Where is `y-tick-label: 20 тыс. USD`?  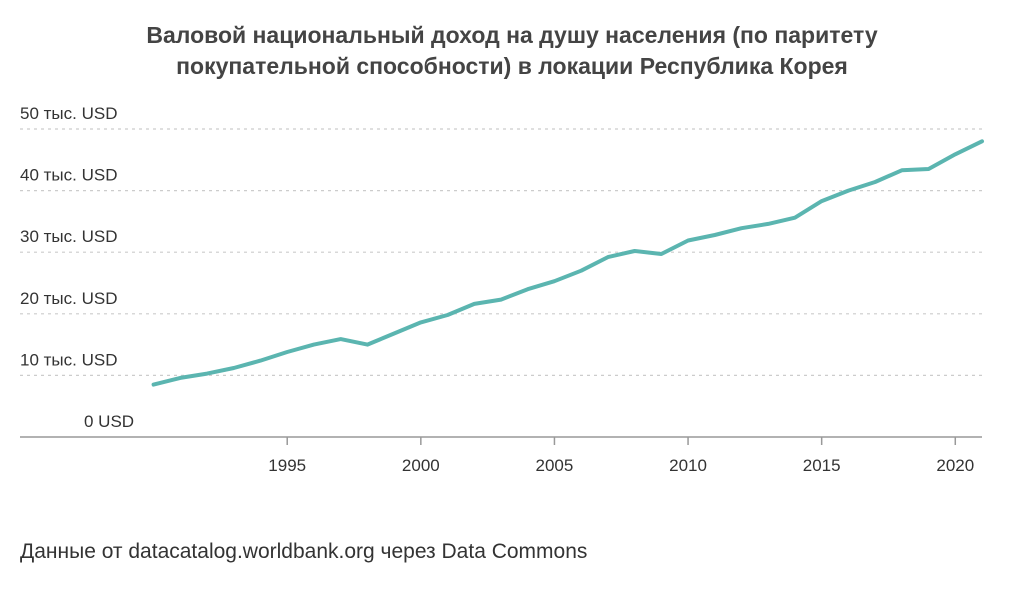
y-tick-label: 20 тыс. USD is located at coordinates (68, 298).